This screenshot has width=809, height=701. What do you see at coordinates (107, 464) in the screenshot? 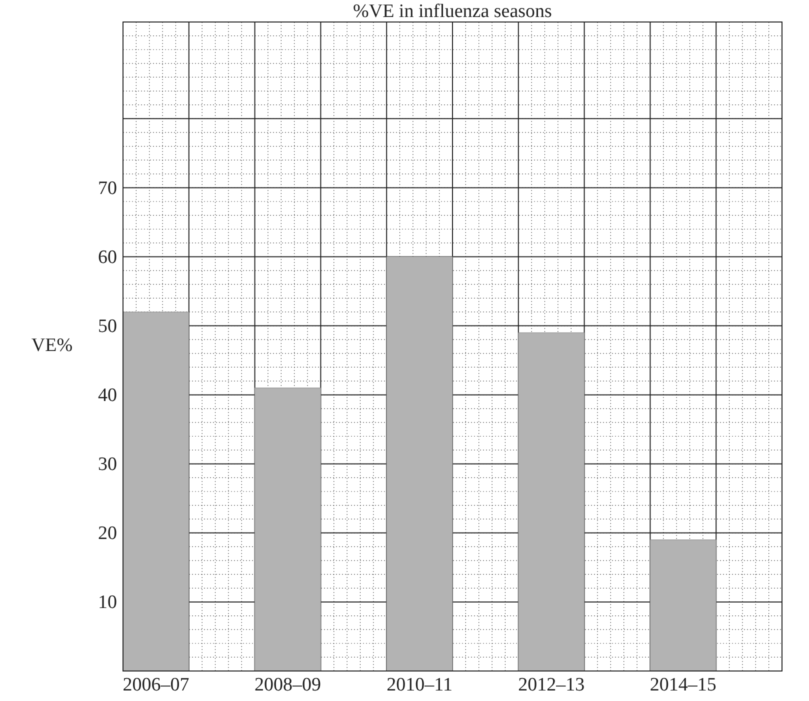
I see `y-tick-label: 30` at bounding box center [107, 464].